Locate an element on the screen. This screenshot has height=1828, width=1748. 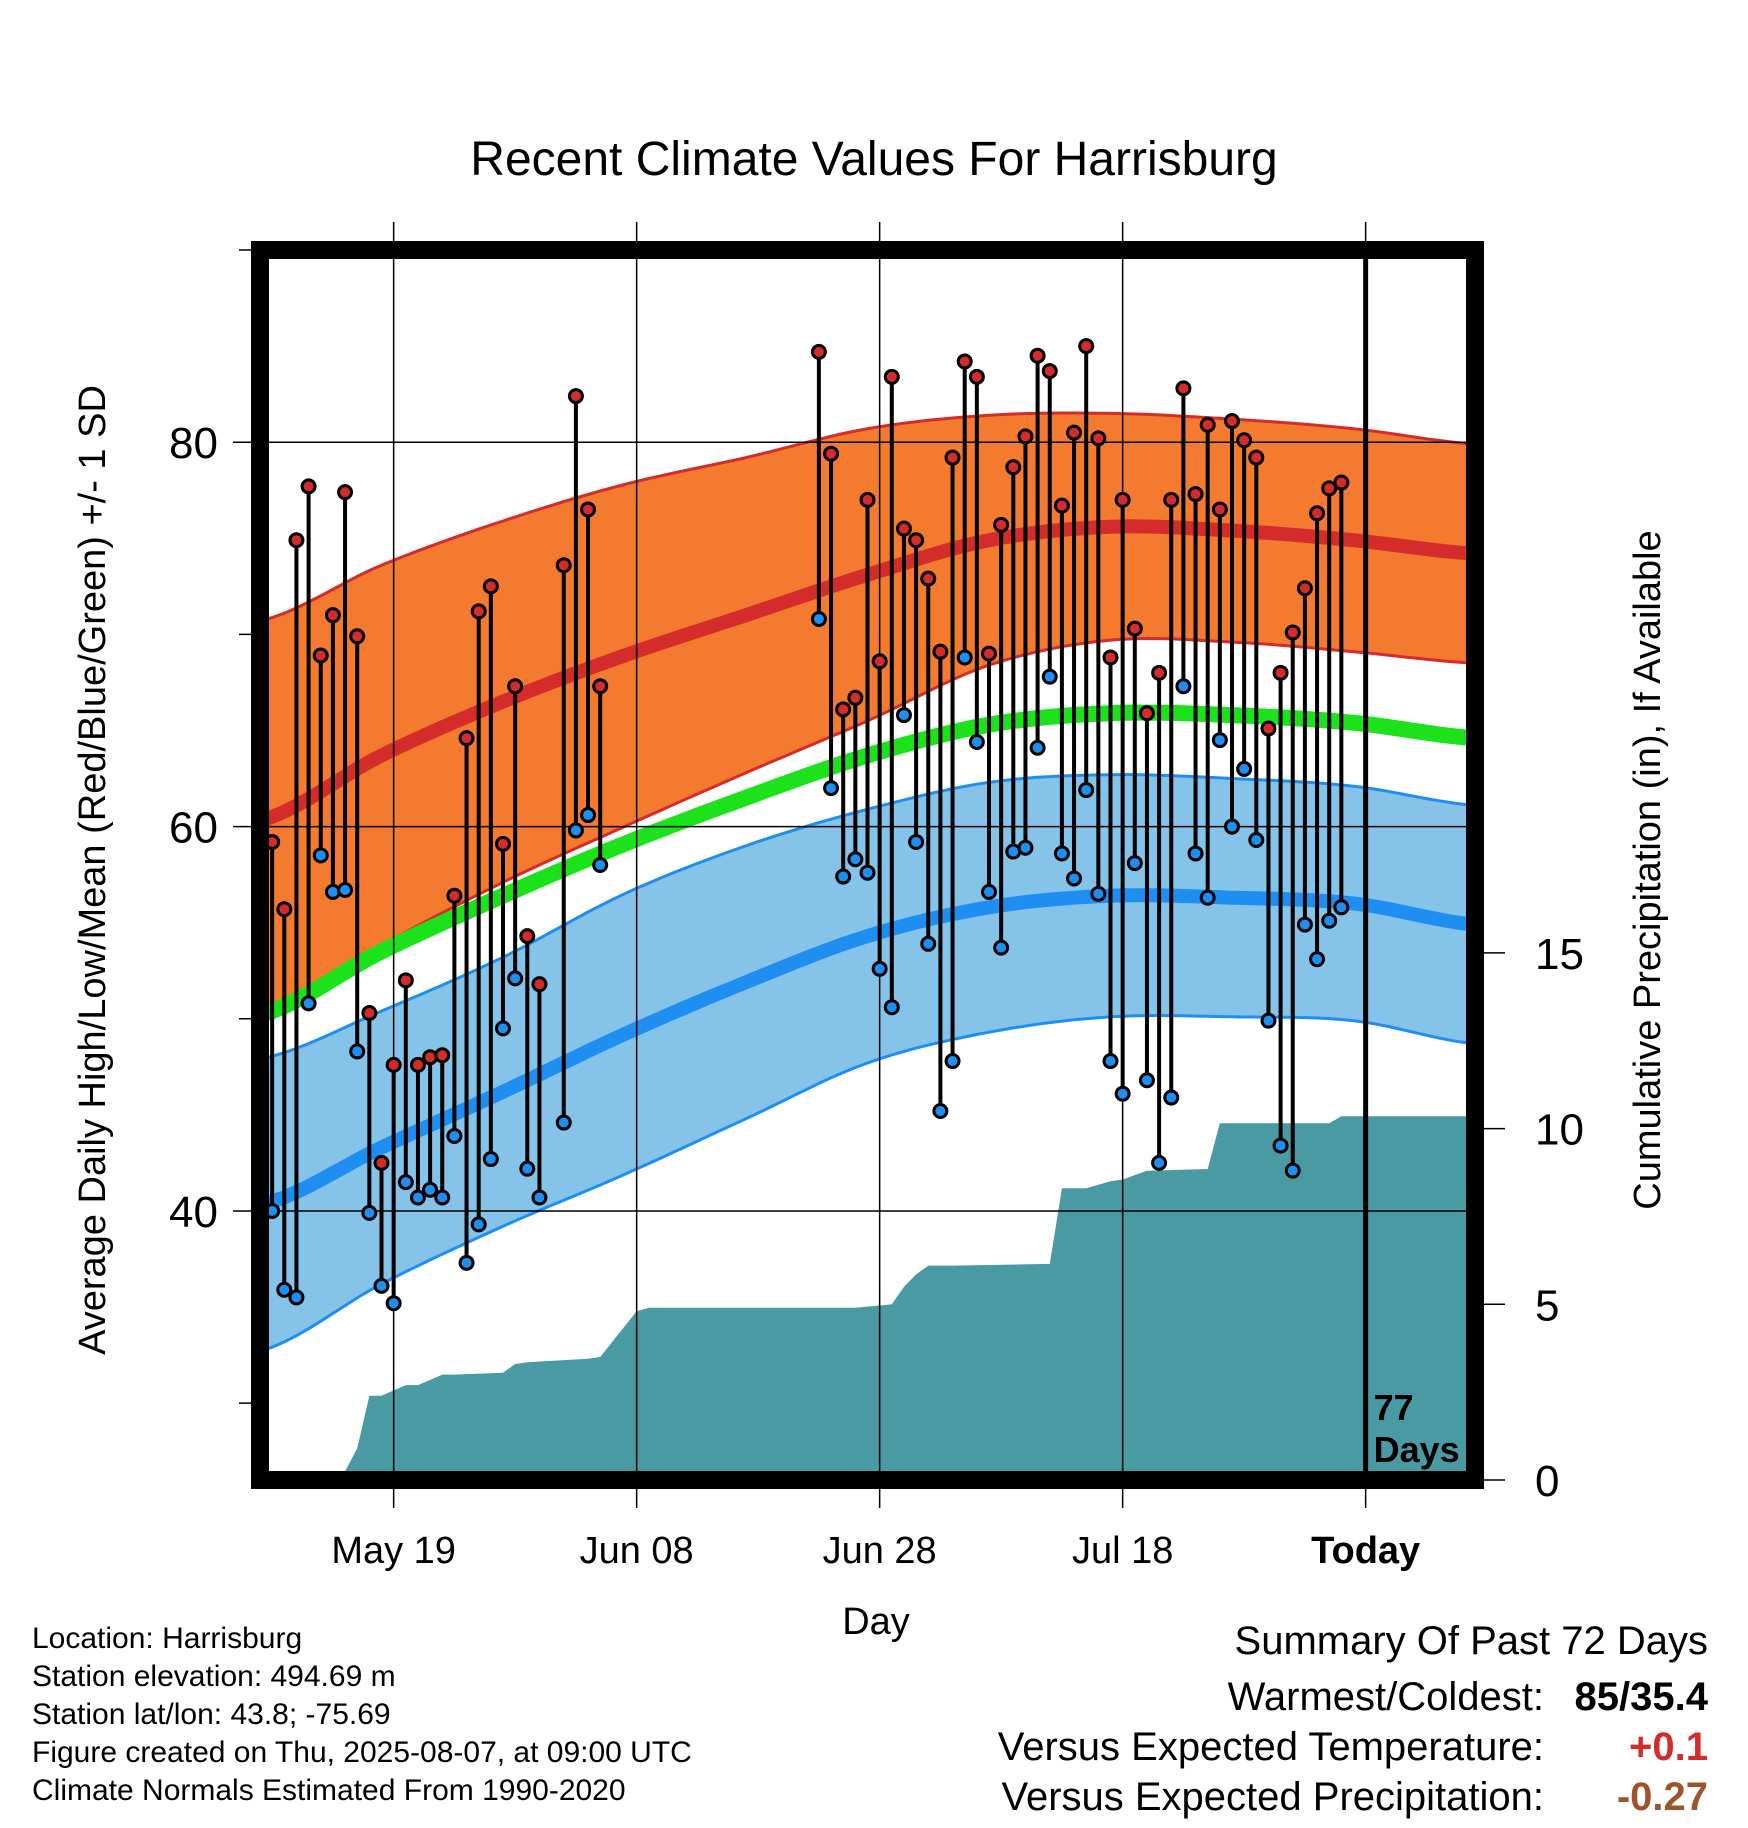
high-band-upper-edge is located at coordinates (867, 517).